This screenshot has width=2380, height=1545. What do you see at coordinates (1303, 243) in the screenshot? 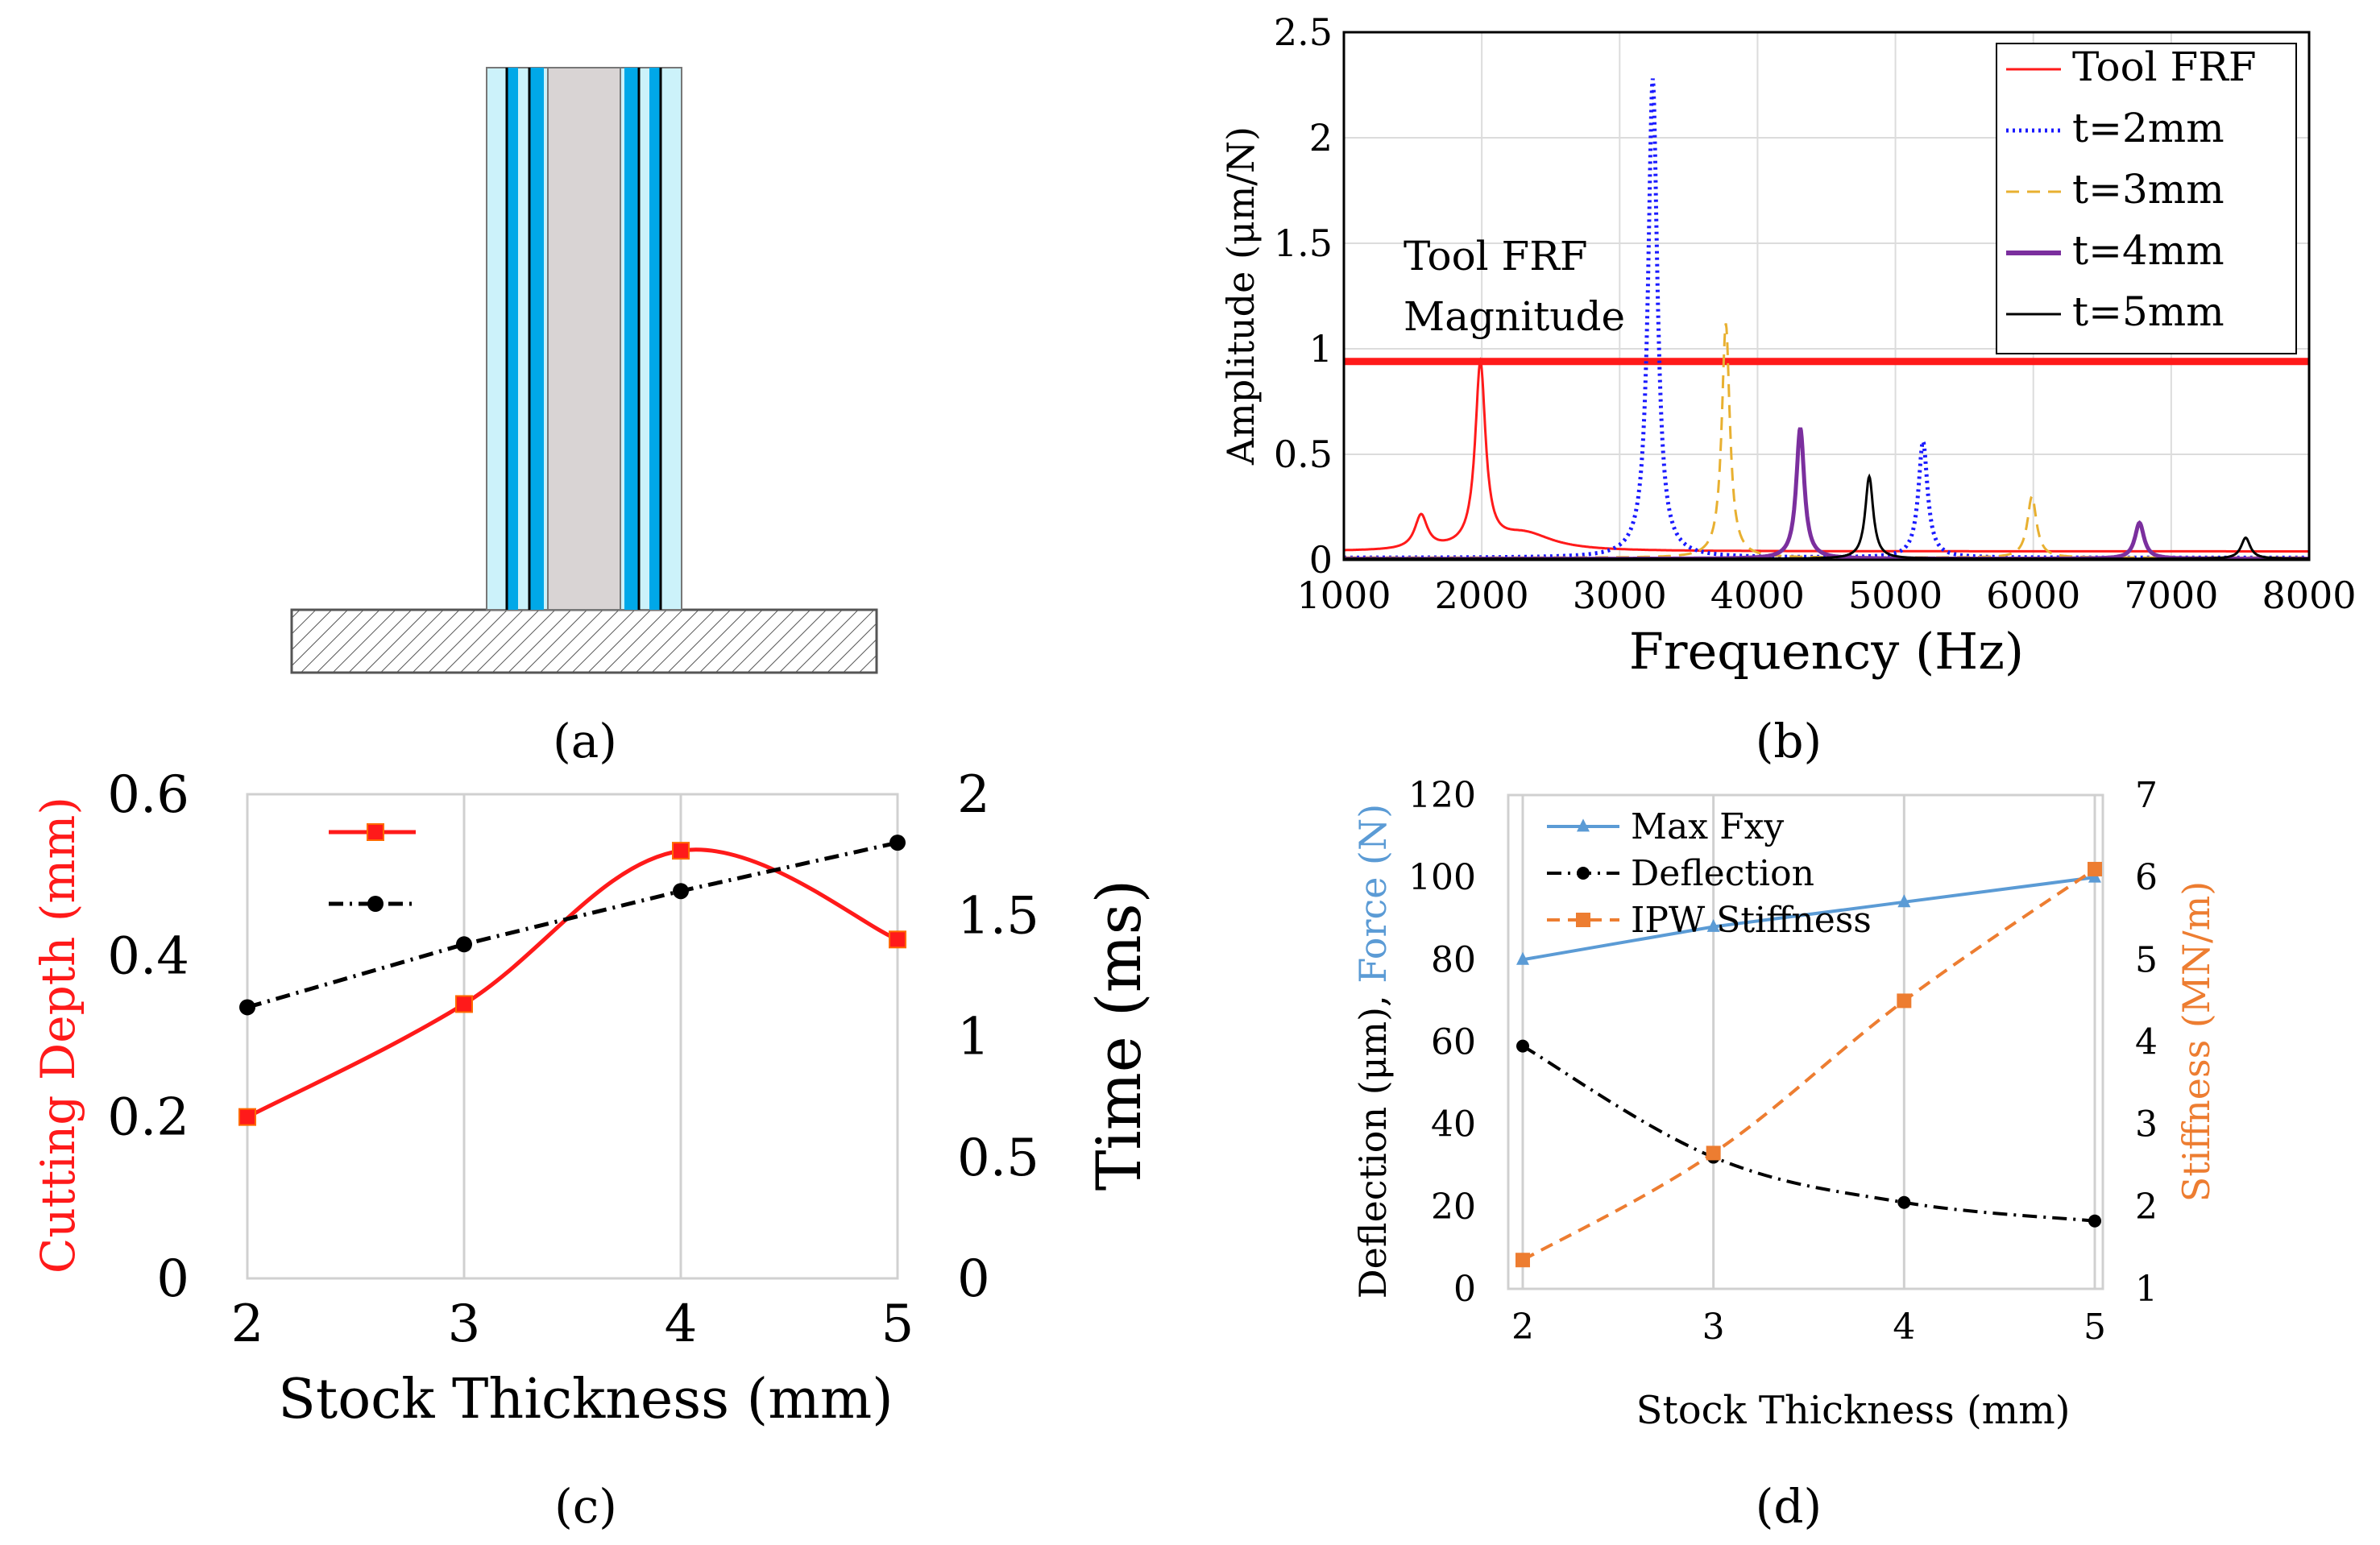
I see `b-ytick-label: 1.5` at bounding box center [1303, 243].